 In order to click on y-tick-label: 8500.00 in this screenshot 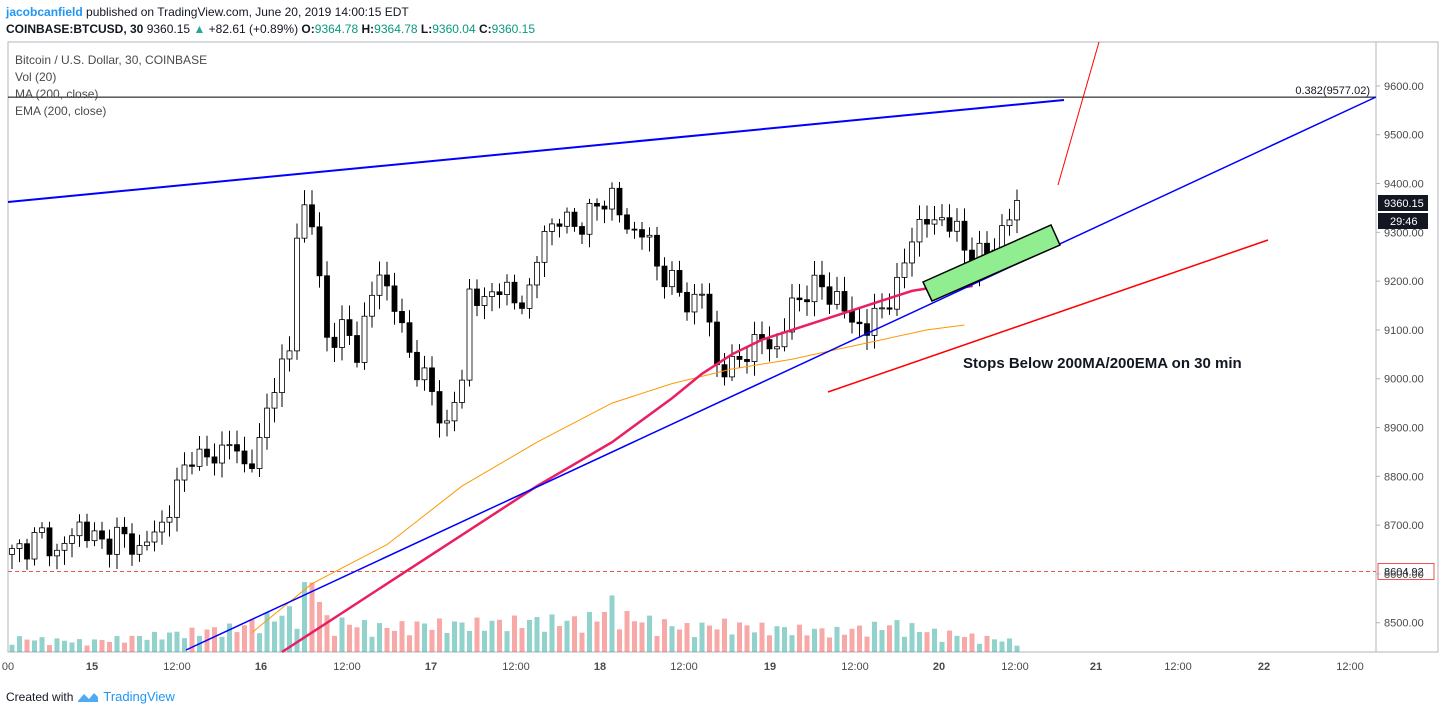, I will do `click(1404, 624)`.